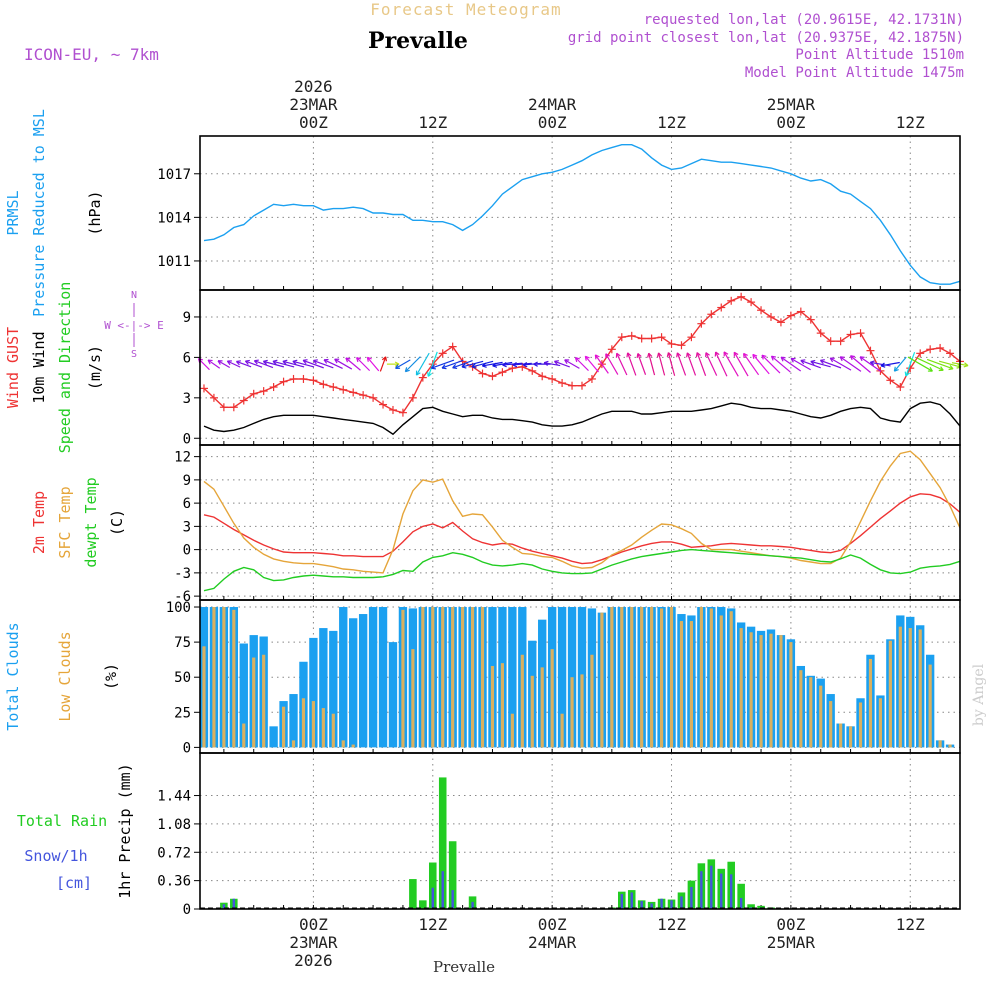  Describe the element at coordinates (791, 104) in the screenshot. I see `top-time-label: 25MAR` at that location.